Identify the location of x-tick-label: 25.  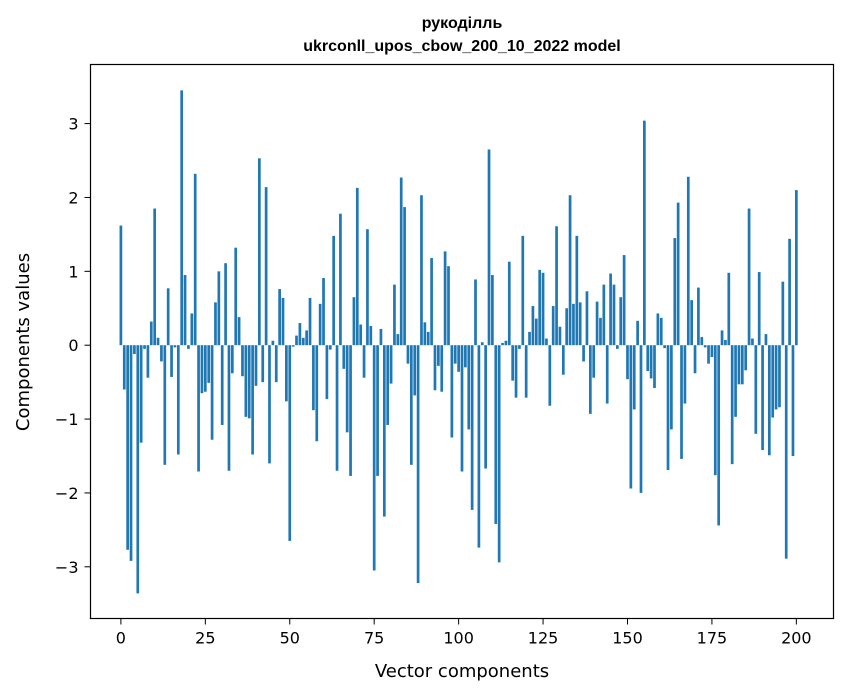
(205, 638).